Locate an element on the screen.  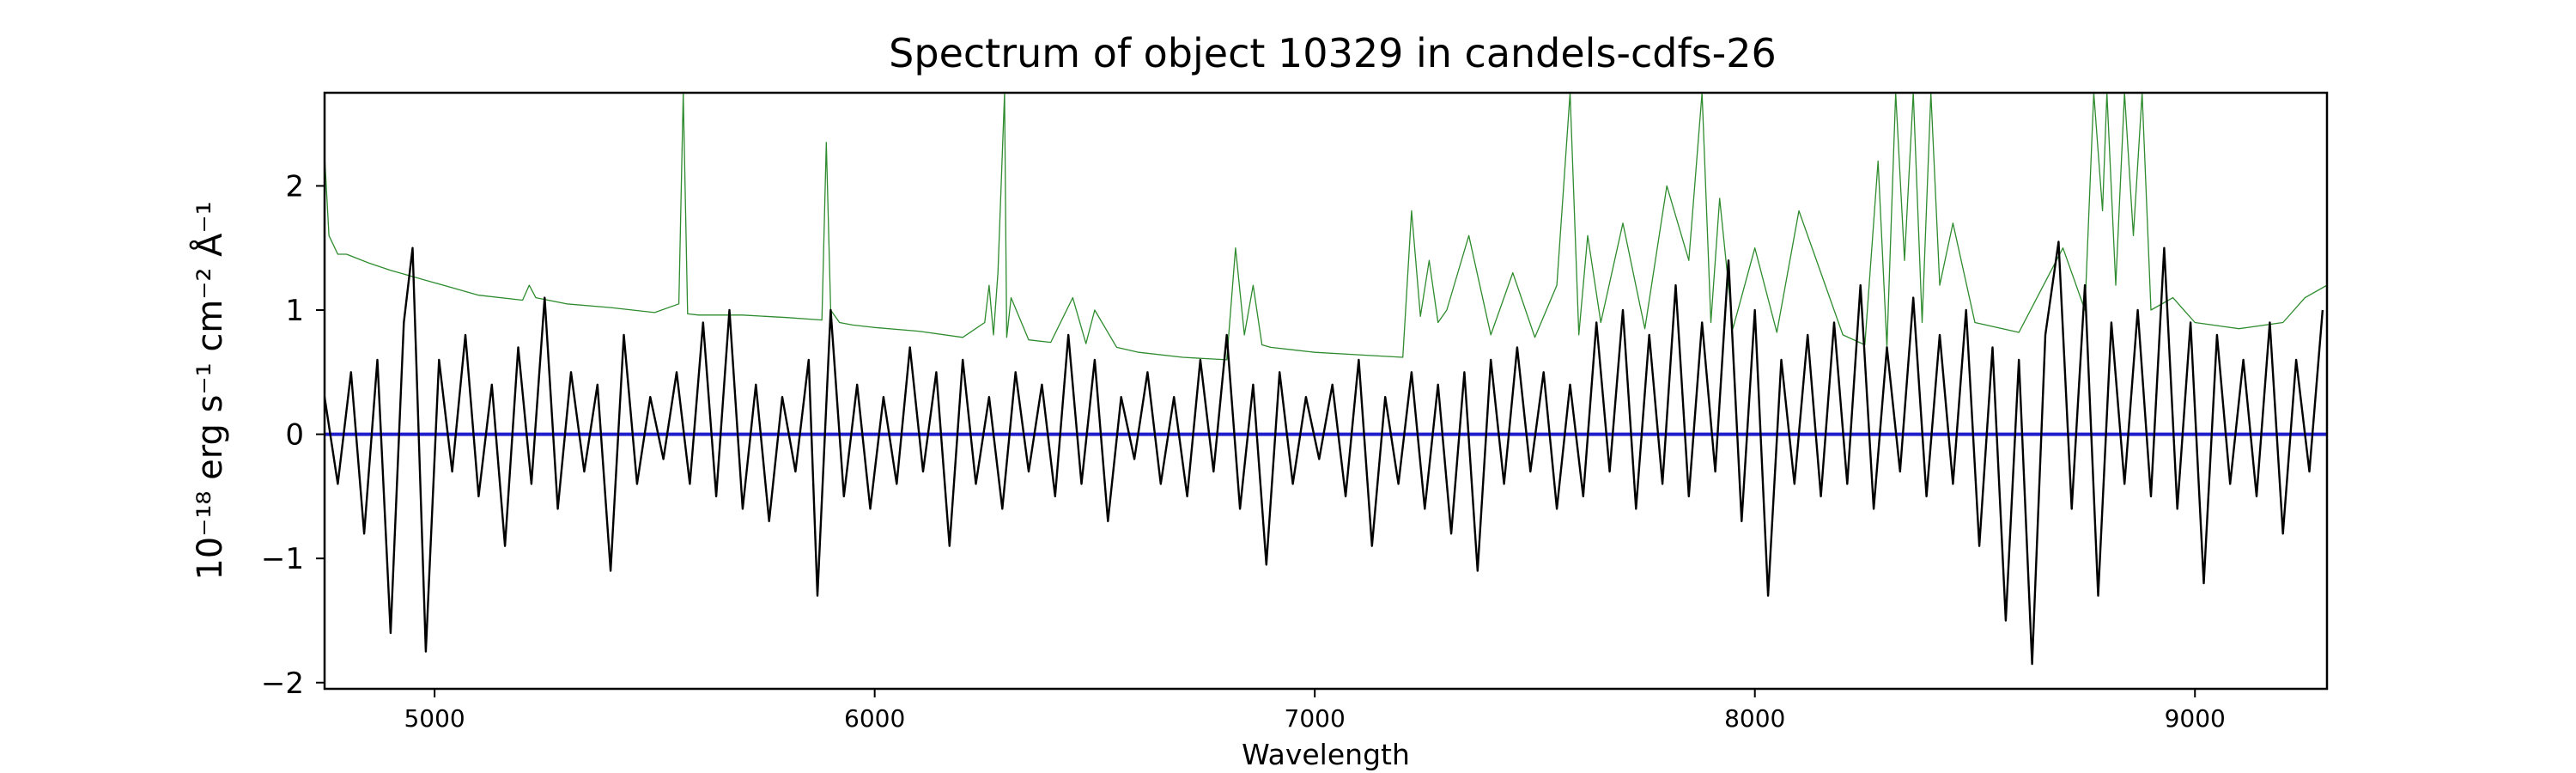
y-tick-label: −1 is located at coordinates (282, 559).